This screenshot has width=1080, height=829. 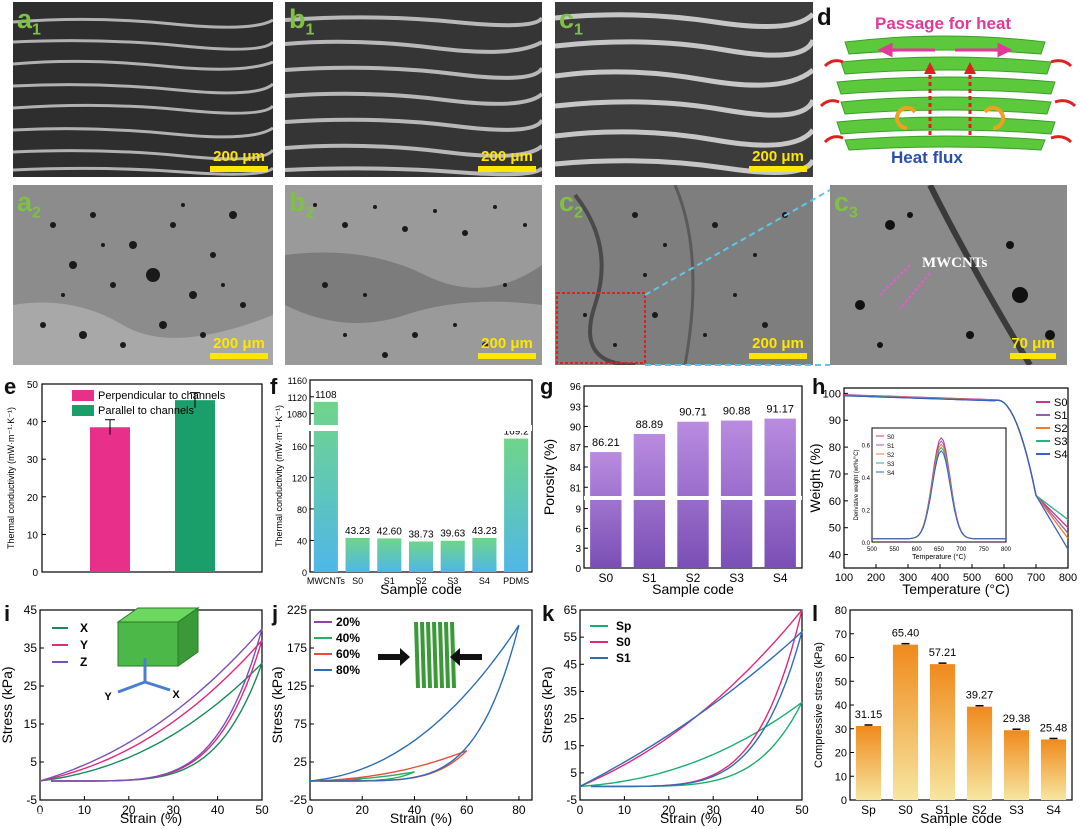 What do you see at coordinates (33, 498) in the screenshot?
I see `y-tick-label: 20` at bounding box center [33, 498].